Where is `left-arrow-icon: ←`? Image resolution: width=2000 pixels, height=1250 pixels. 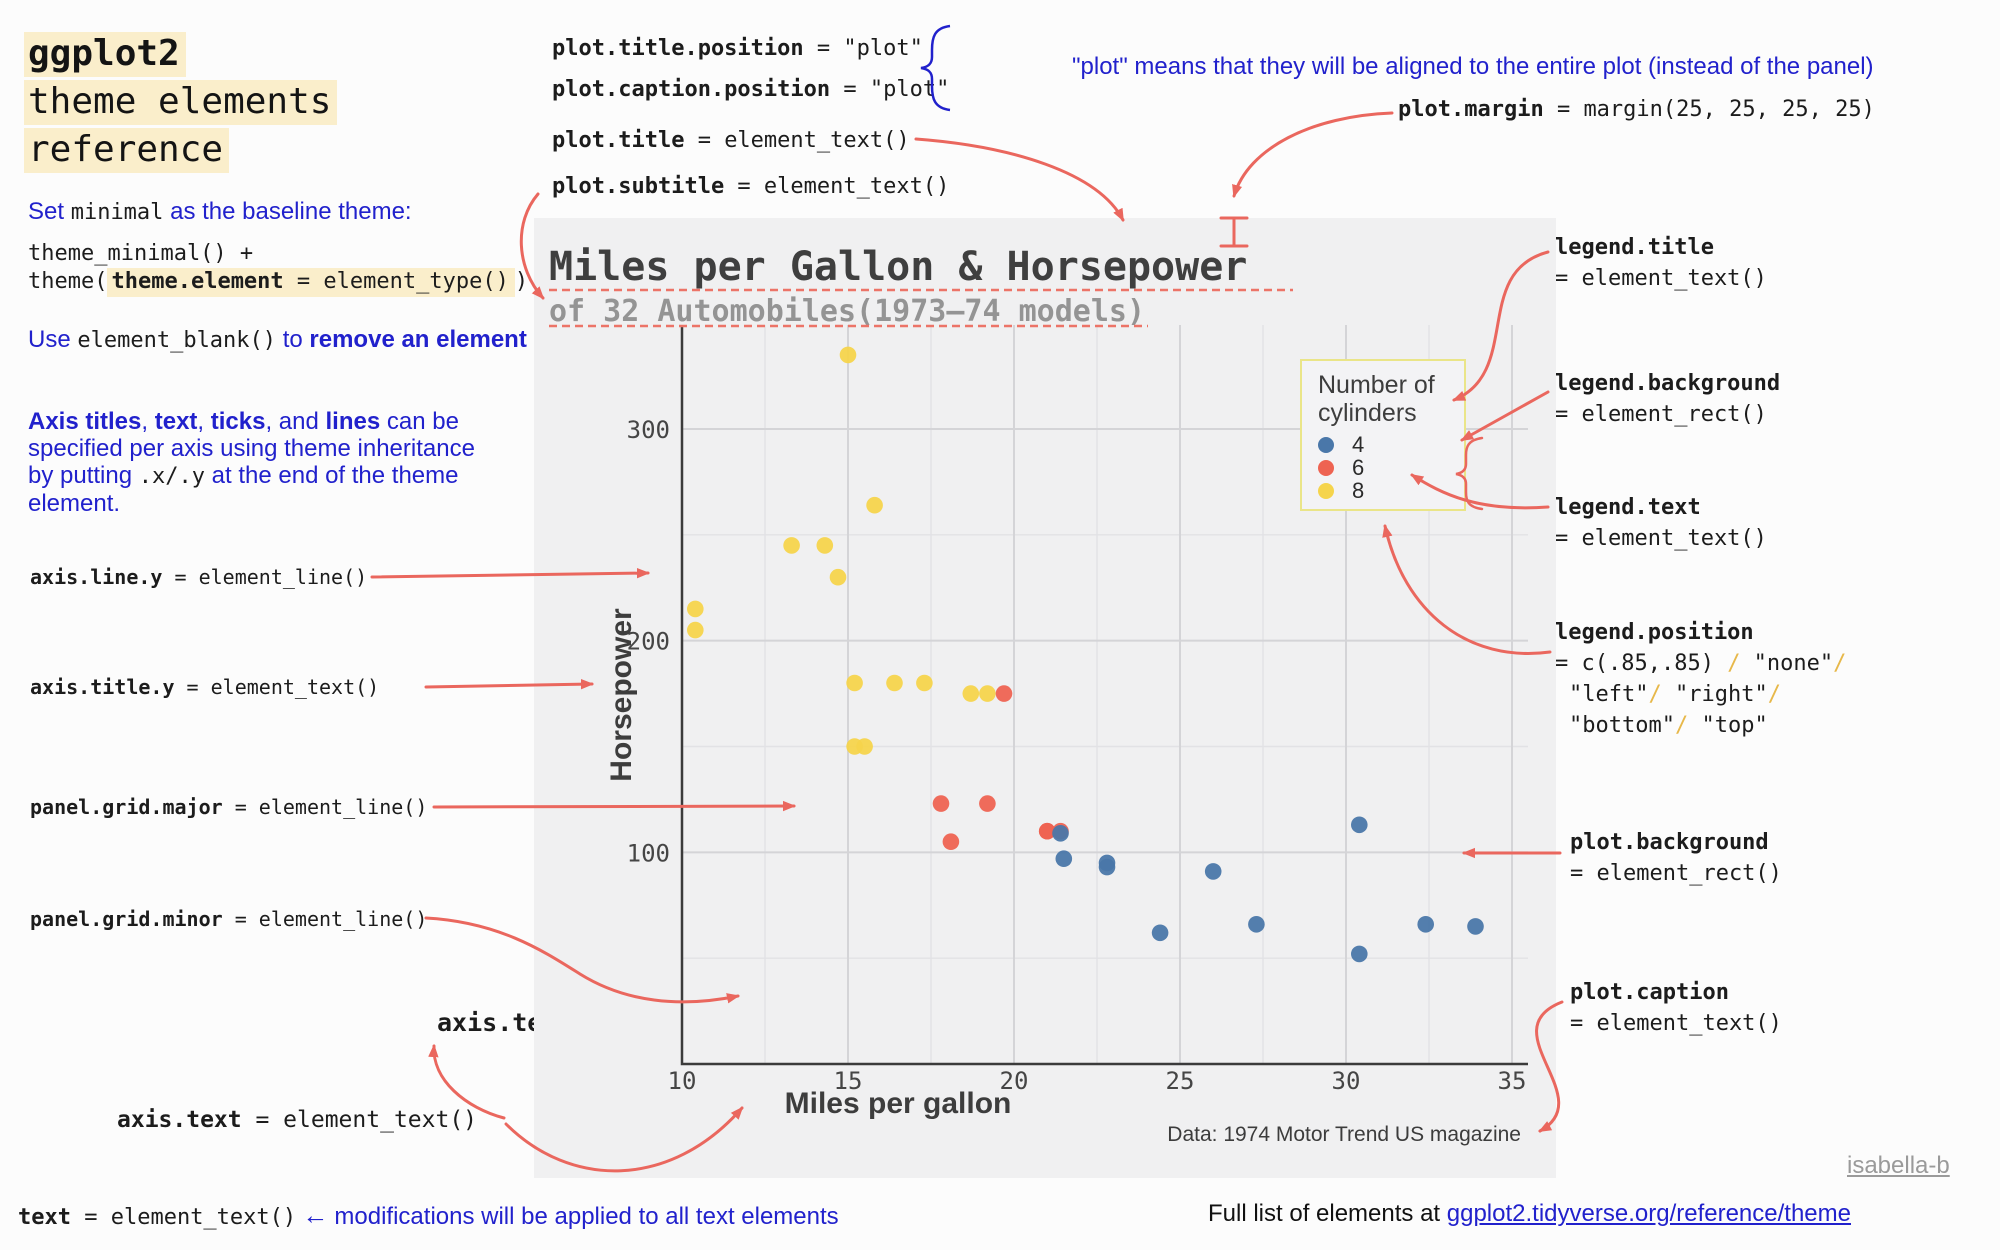
left-arrow-icon: ← is located at coordinates (315, 1215).